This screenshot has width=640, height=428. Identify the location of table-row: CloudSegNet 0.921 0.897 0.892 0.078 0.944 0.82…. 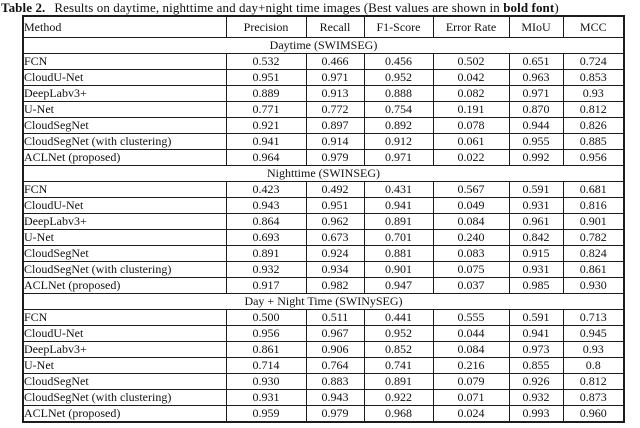
(323, 125).